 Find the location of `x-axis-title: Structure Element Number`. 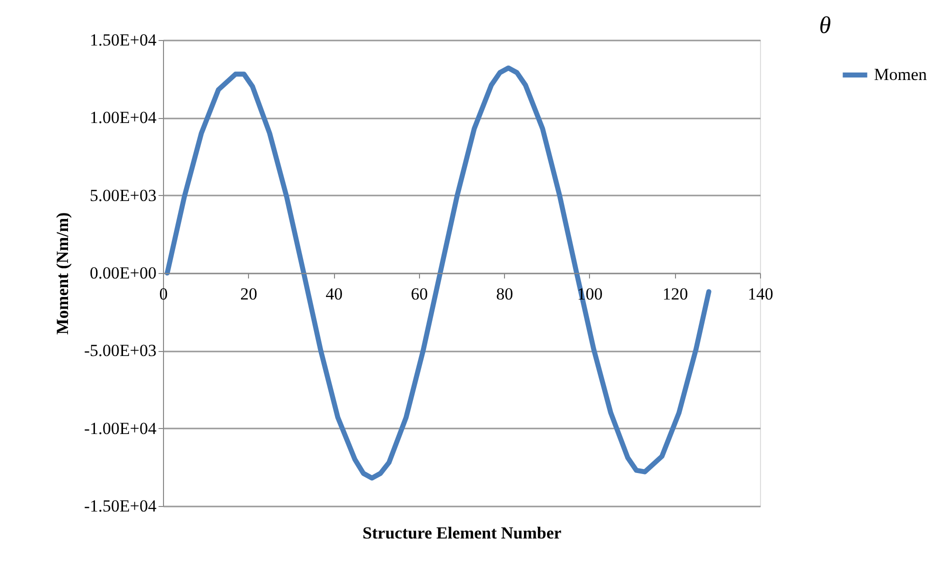

x-axis-title: Structure Element Number is located at coordinates (462, 533).